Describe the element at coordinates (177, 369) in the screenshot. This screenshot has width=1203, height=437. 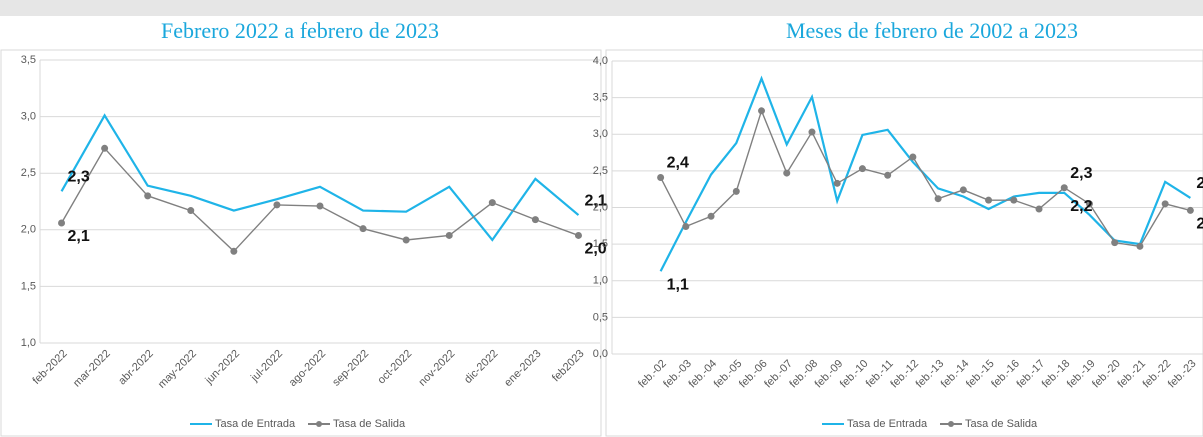
I see `x-tick-label: may-2022` at that location.